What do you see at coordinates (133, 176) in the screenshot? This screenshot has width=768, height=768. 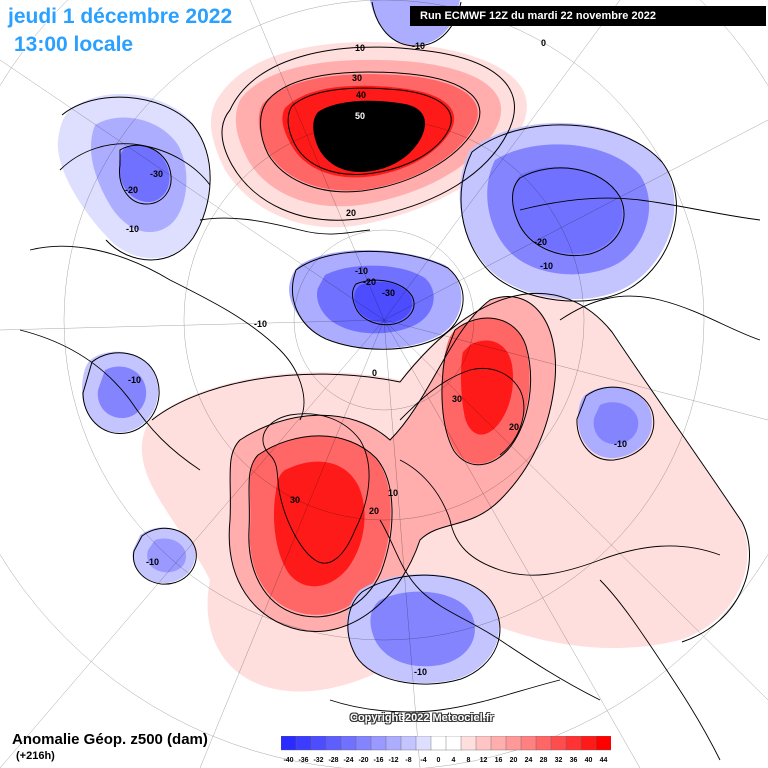 I see `negative-anomaly-alaska` at bounding box center [133, 176].